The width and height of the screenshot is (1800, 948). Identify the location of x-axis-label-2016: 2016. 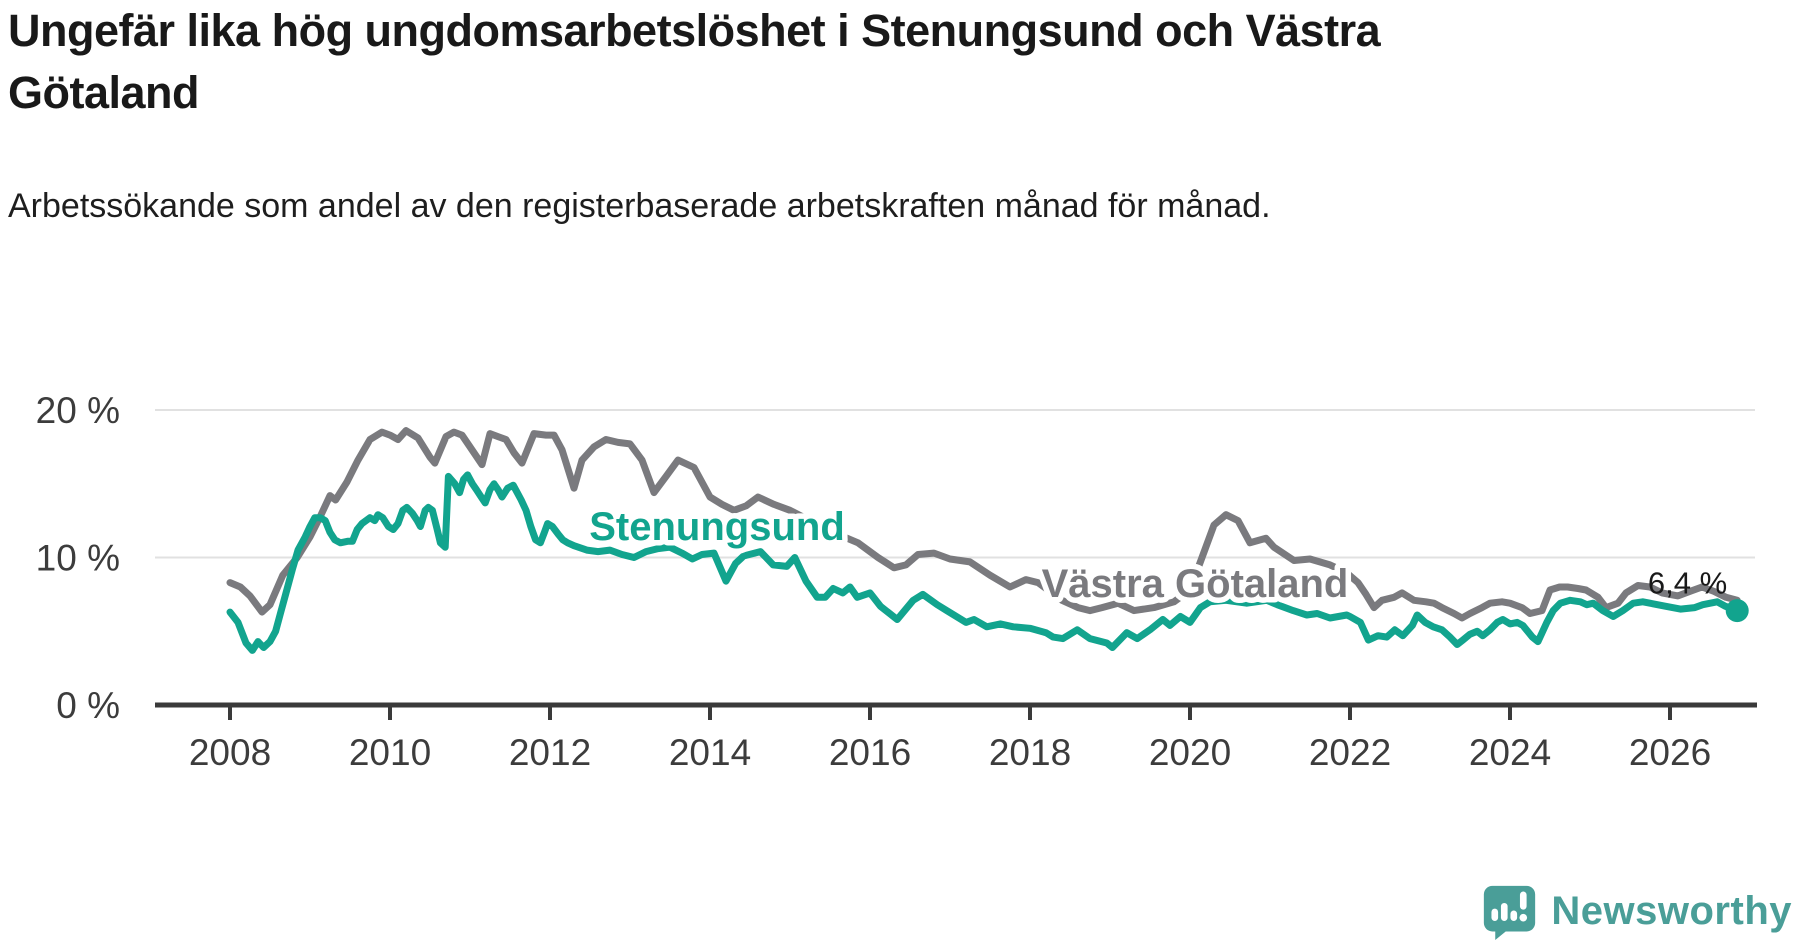
(870, 752).